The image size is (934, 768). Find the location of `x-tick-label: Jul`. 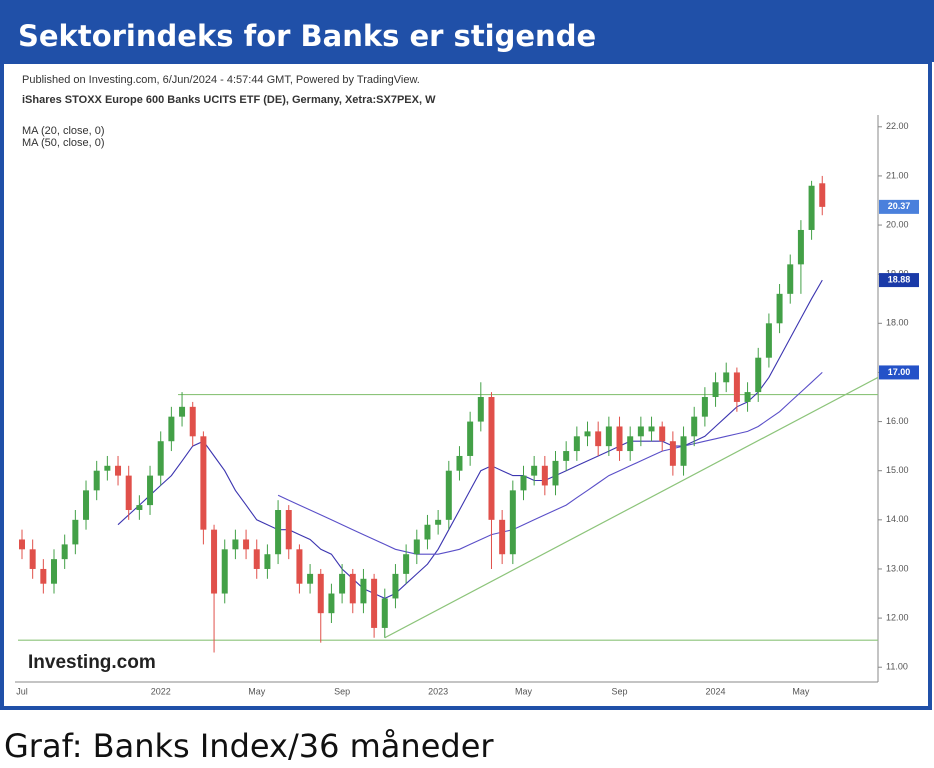

x-tick-label: Jul is located at coordinates (22, 691).